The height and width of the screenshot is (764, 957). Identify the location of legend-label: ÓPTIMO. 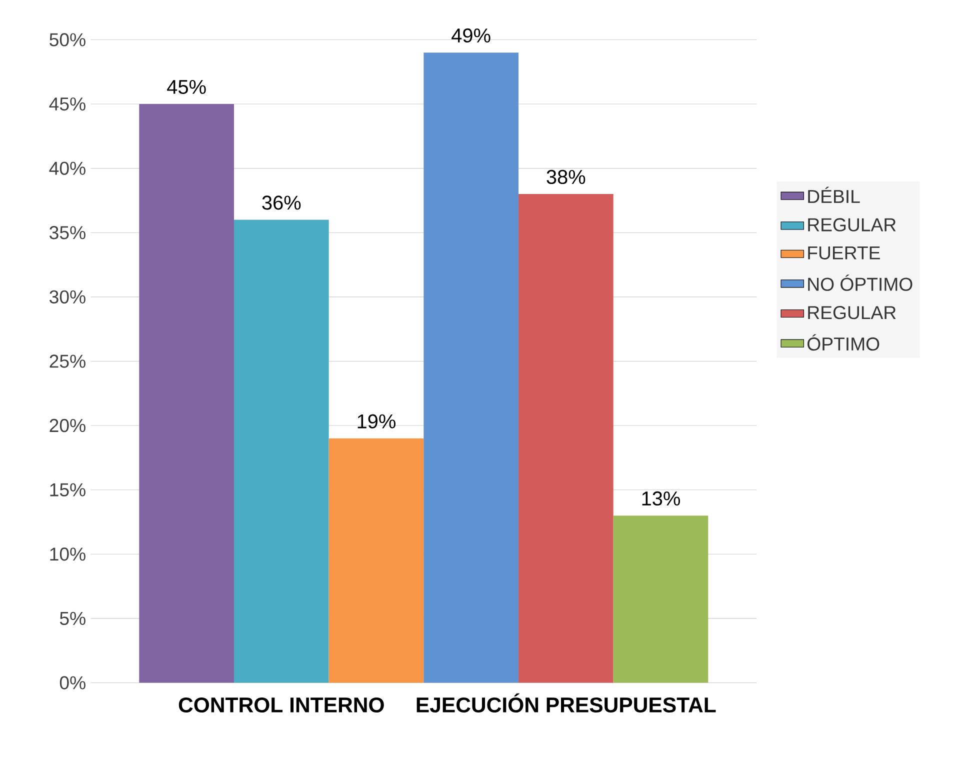
(844, 342).